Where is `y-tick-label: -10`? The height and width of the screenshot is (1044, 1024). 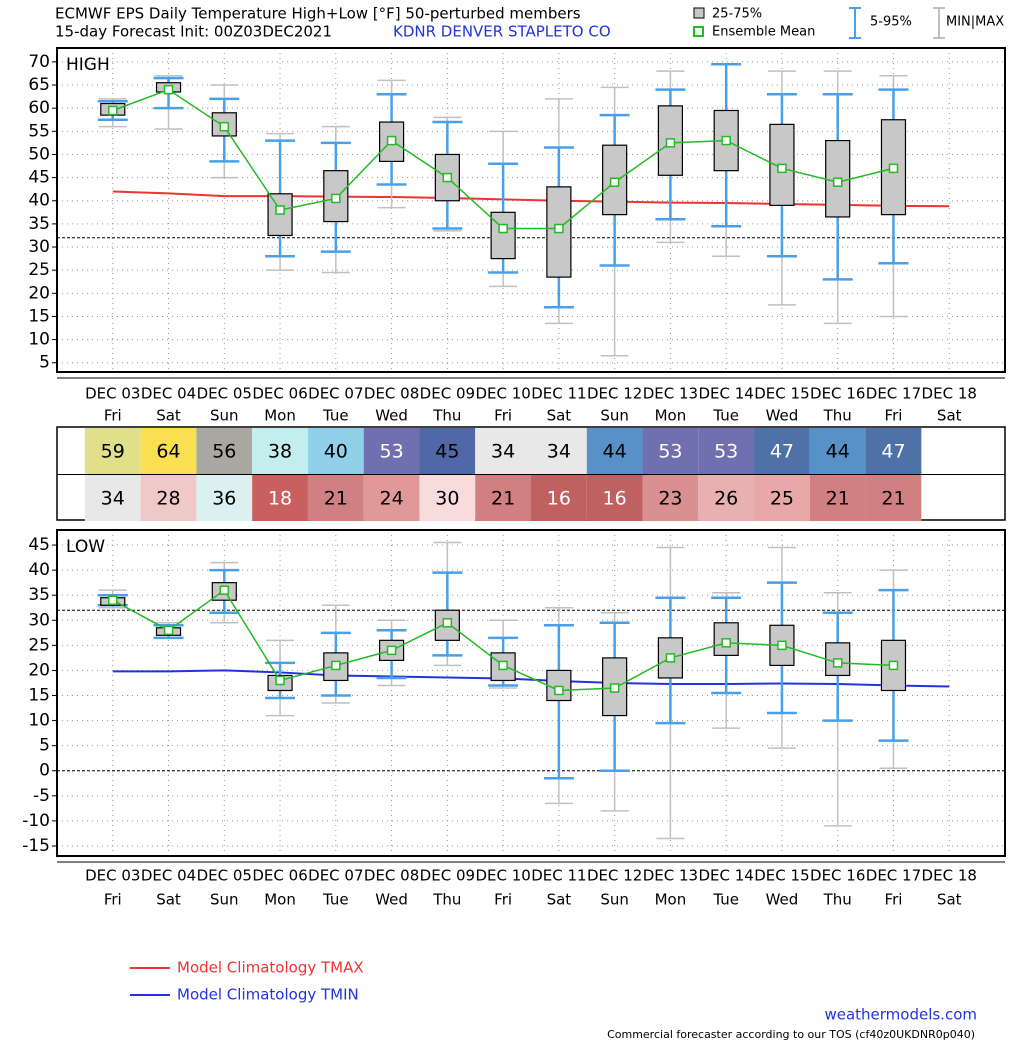 y-tick-label: -10 is located at coordinates (36, 821).